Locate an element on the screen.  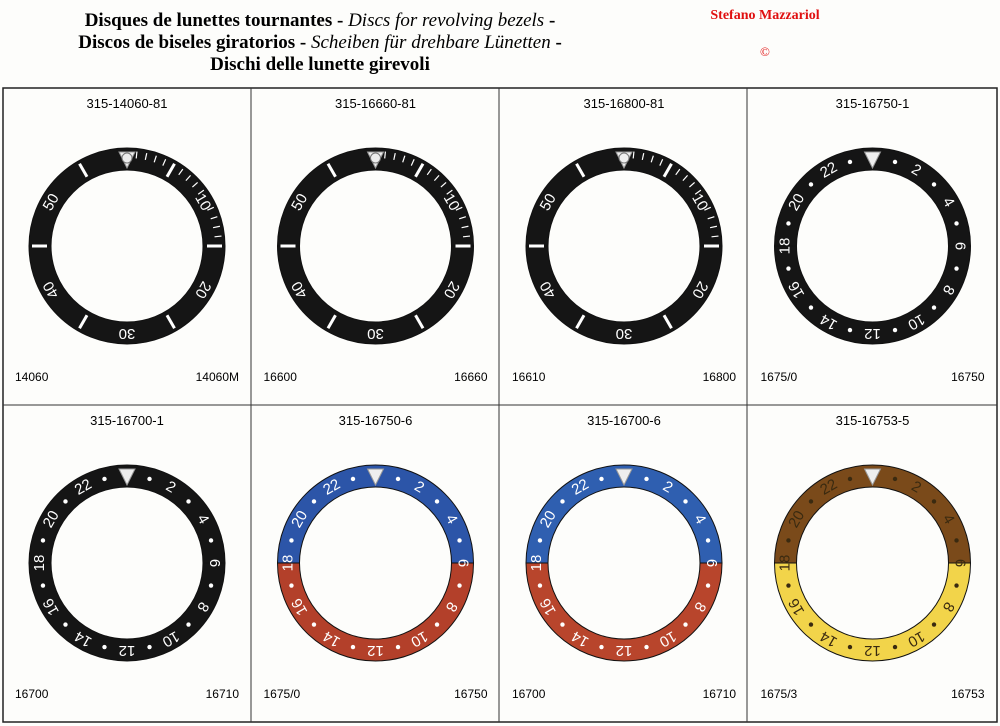
title-segment: Dischi delle lunette girevoli is located at coordinates (320, 64).